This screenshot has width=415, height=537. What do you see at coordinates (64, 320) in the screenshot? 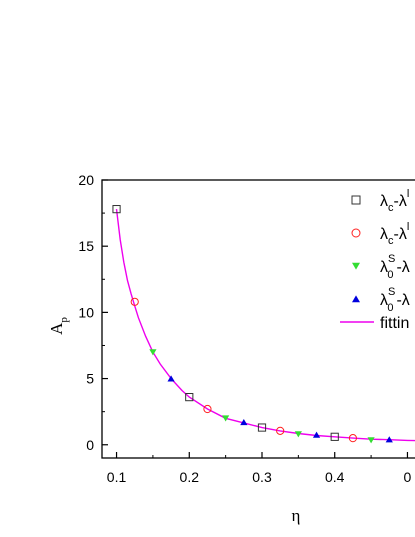
I see `y-axis-title-sub: p` at bounding box center [64, 320].